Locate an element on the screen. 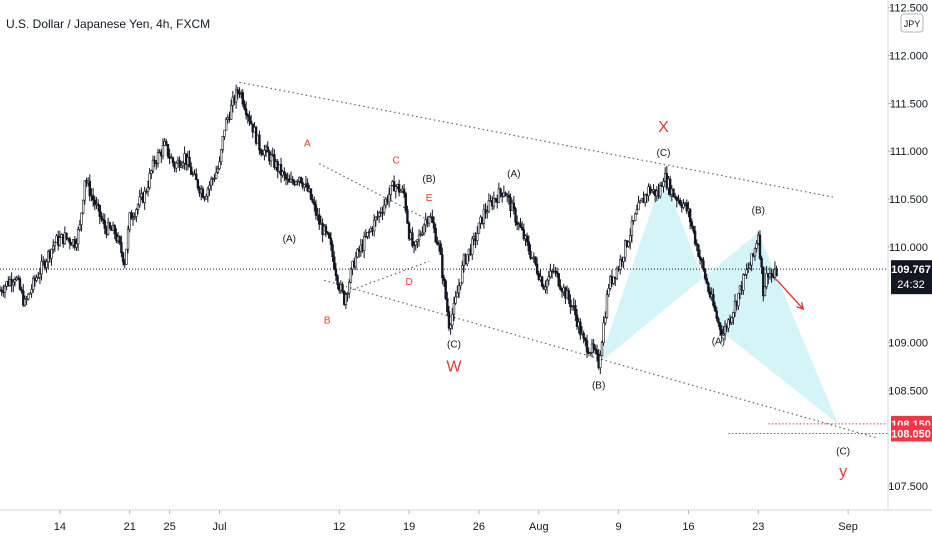 The image size is (932, 550). currency-badge: JPY is located at coordinates (912, 23).